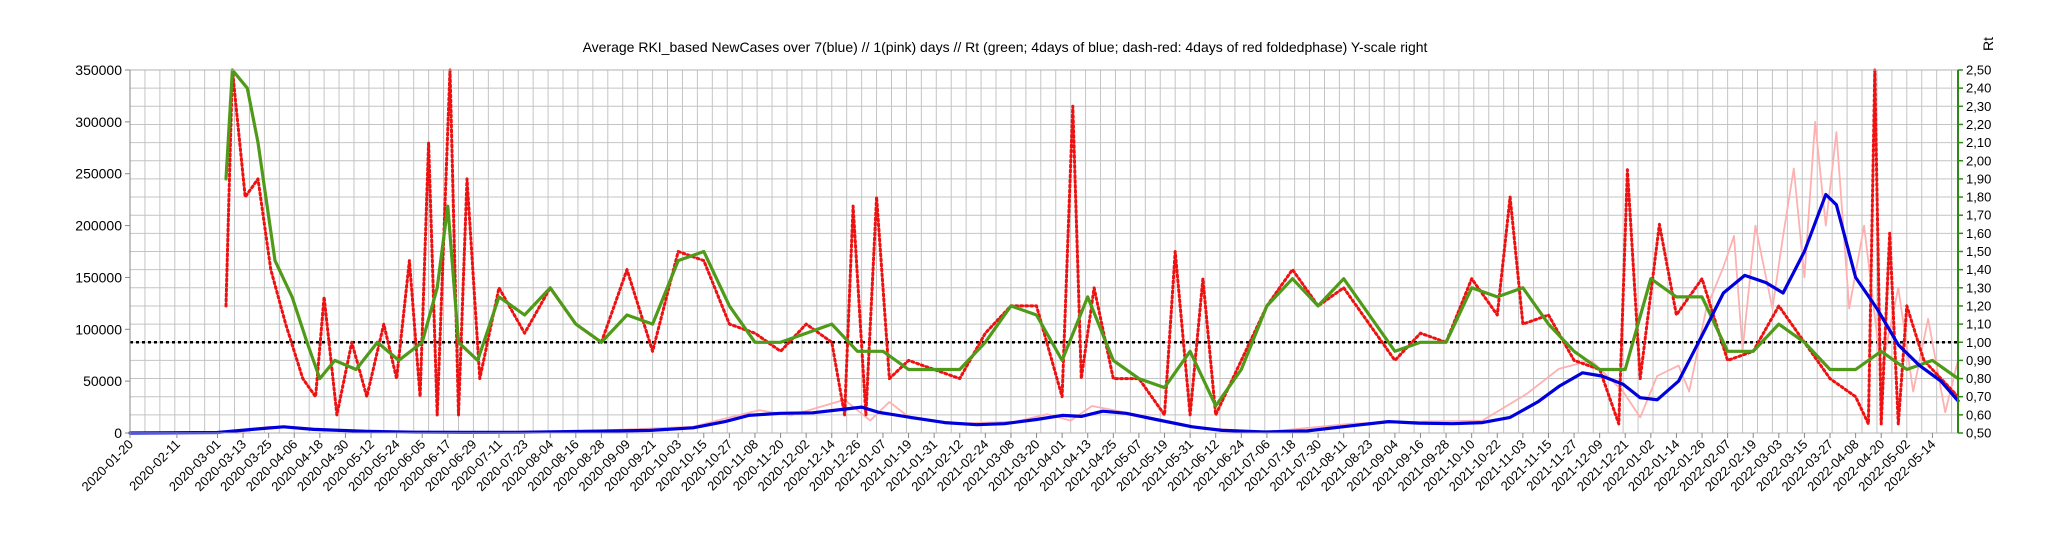 Image resolution: width=2048 pixels, height=540 pixels. What do you see at coordinates (98, 277) in the screenshot?
I see `y-tick-label: 150000` at bounding box center [98, 277].